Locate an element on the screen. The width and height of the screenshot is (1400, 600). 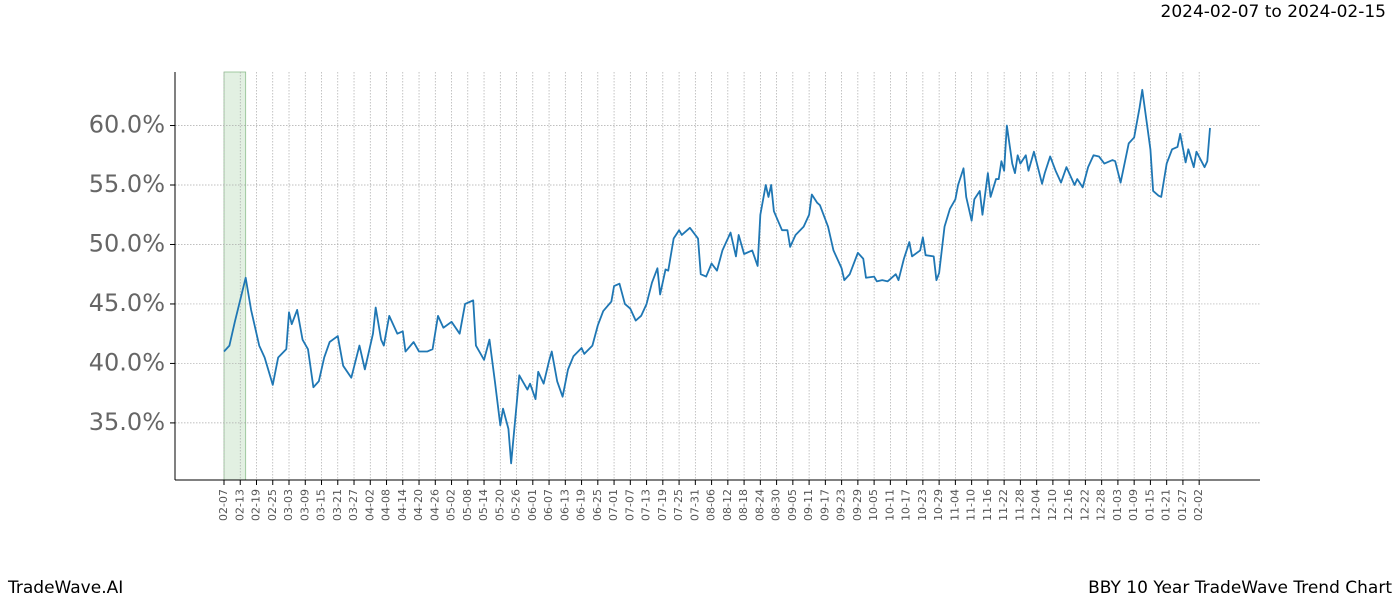
y-tick-label: 35.0% is located at coordinates (127, 422).